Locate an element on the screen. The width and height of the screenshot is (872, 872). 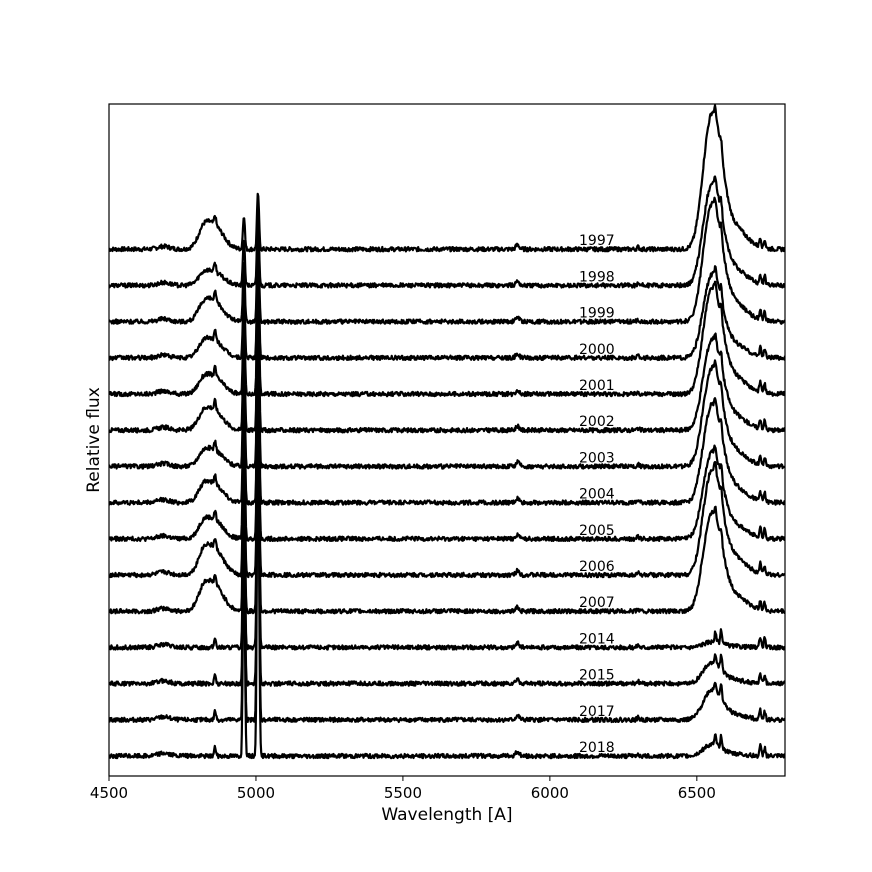
year-label-2007: 2007 is located at coordinates (597, 603).